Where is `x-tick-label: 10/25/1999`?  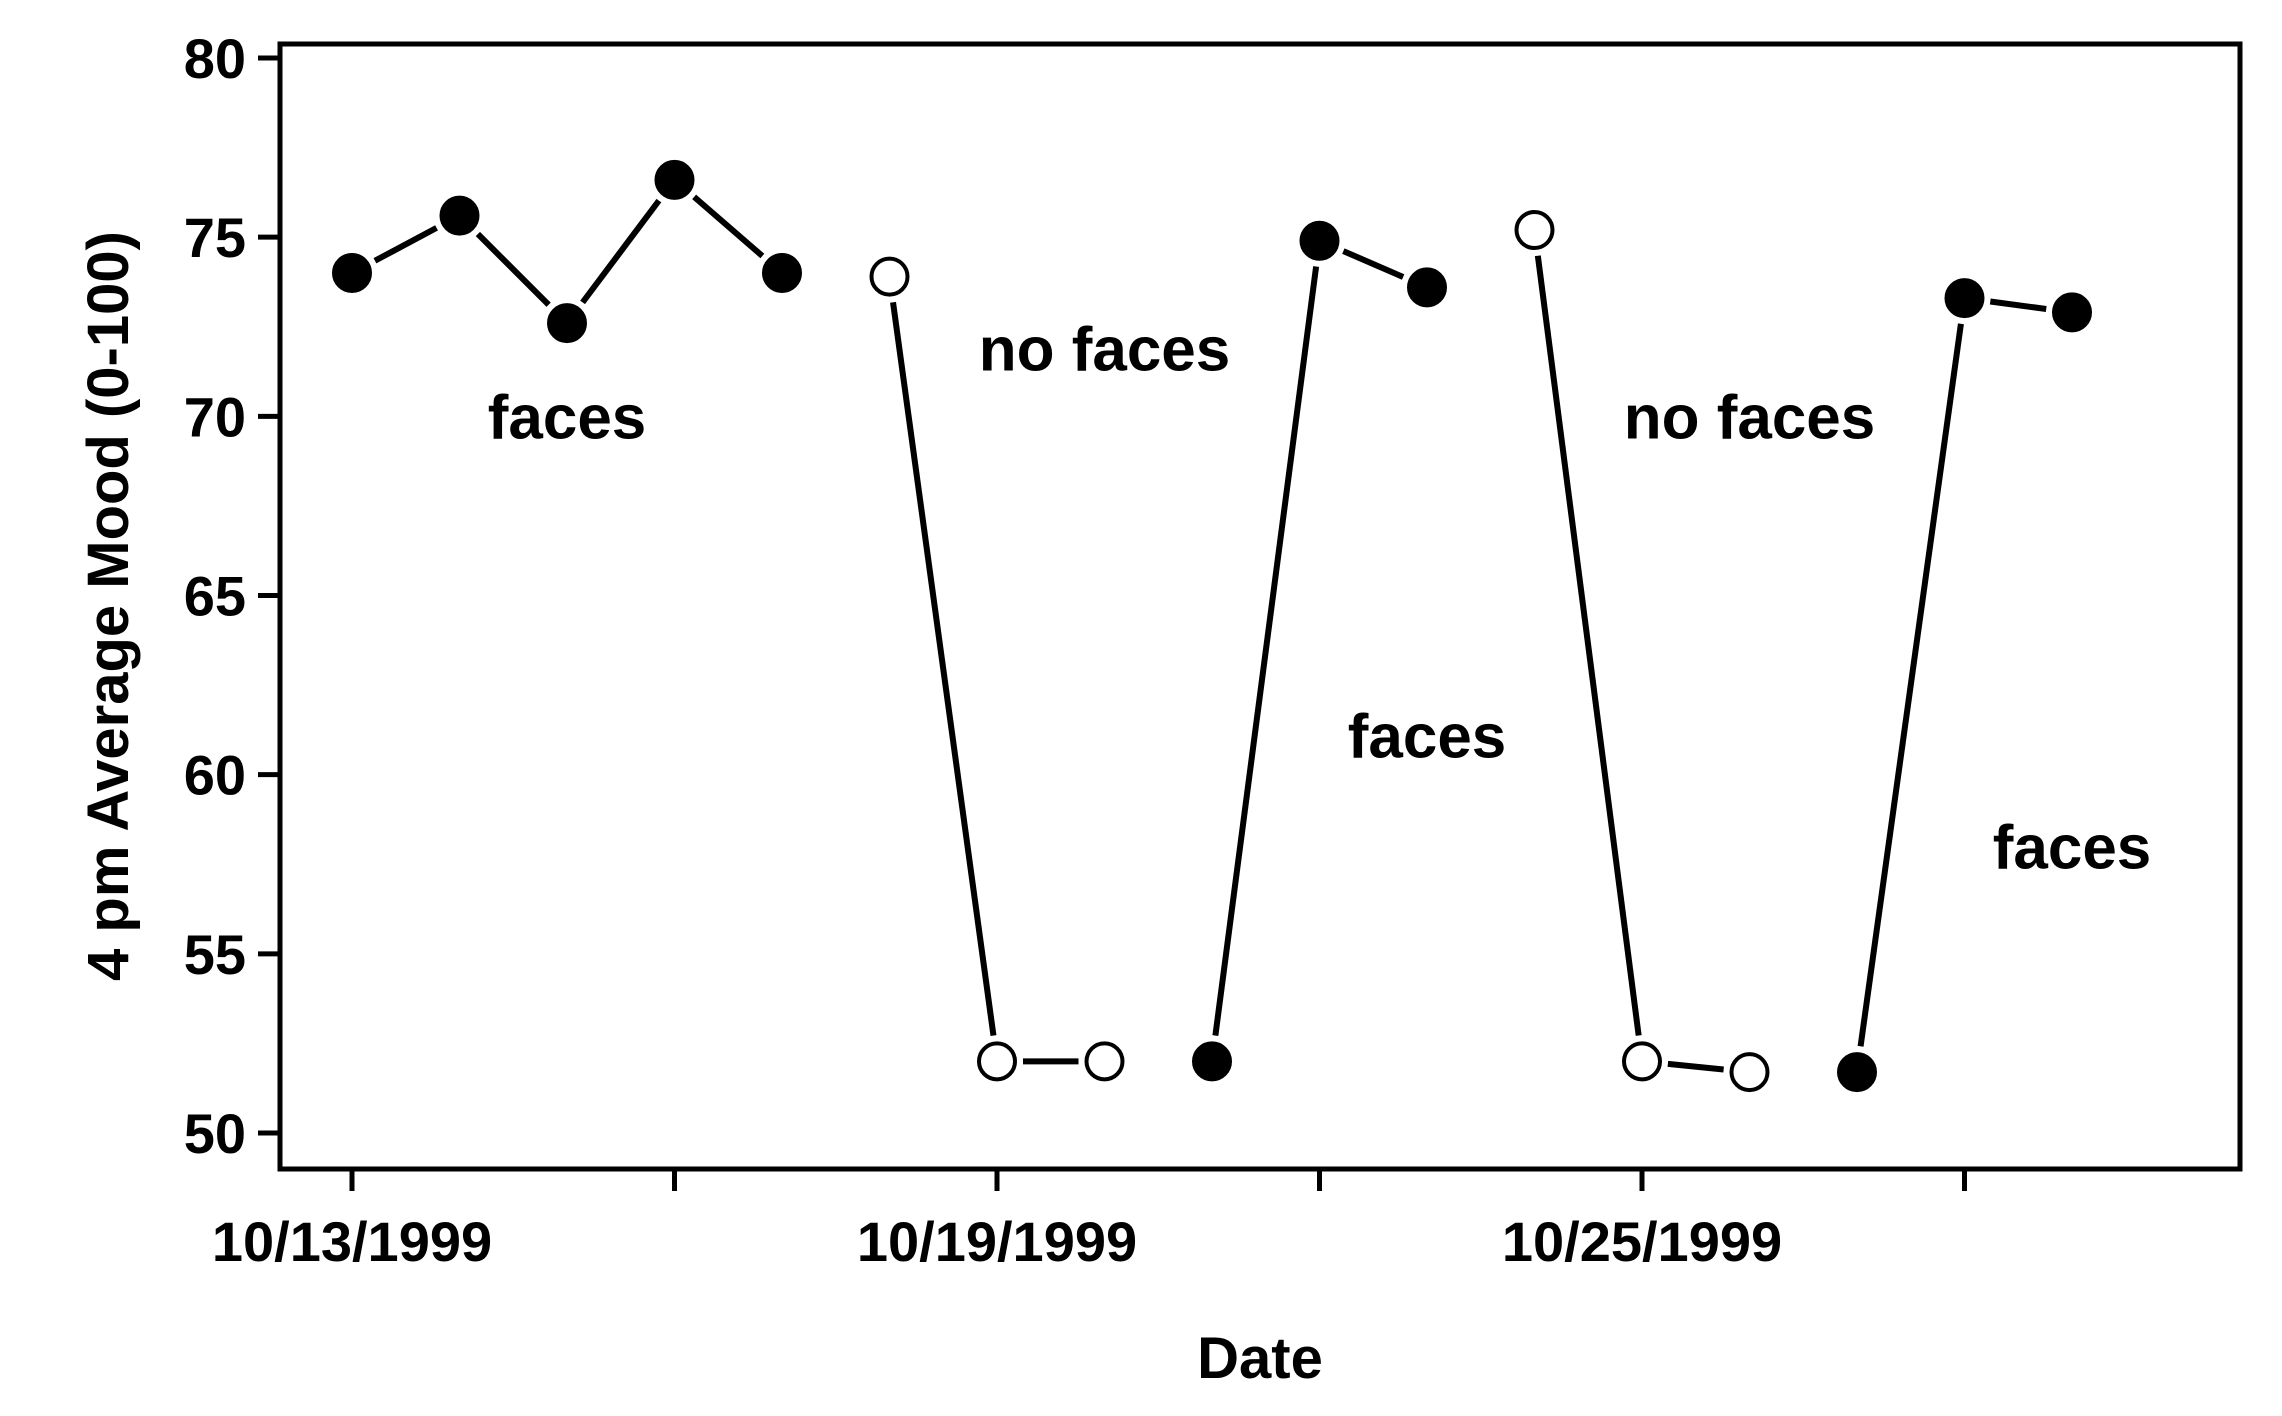 x-tick-label: 10/25/1999 is located at coordinates (1642, 1241).